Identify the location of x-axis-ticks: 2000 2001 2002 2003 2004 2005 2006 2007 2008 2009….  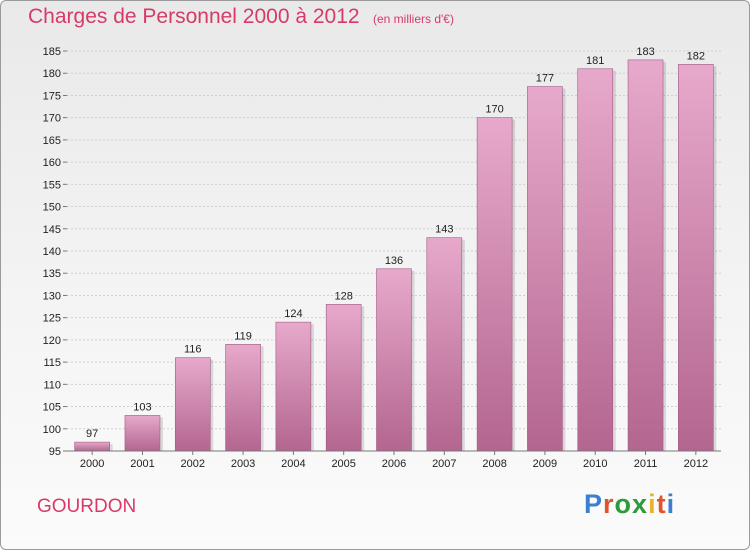
(394, 460).